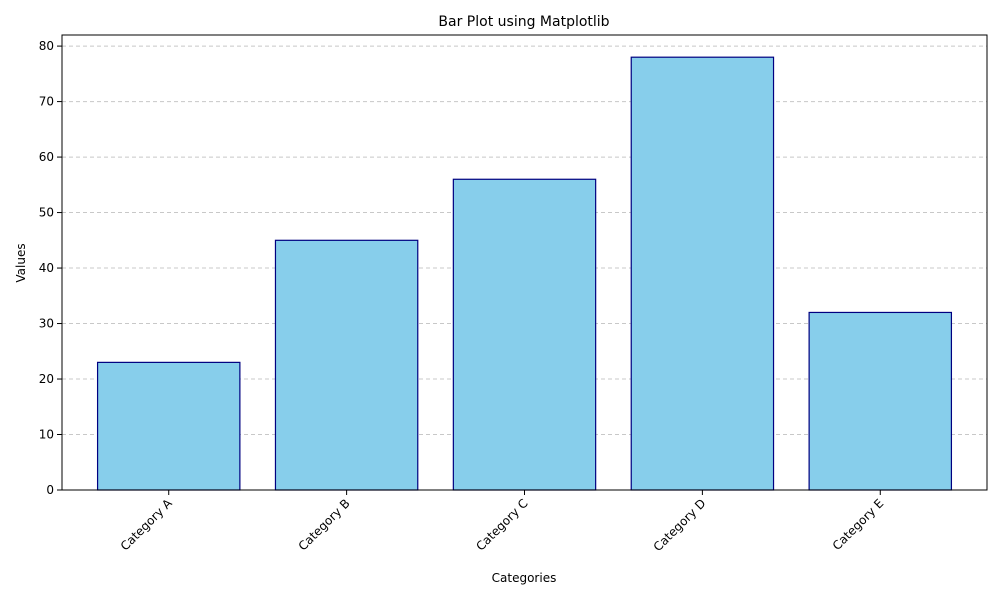 The height and width of the screenshot is (600, 1000). I want to click on y-axis-label: Values, so click(21, 262).